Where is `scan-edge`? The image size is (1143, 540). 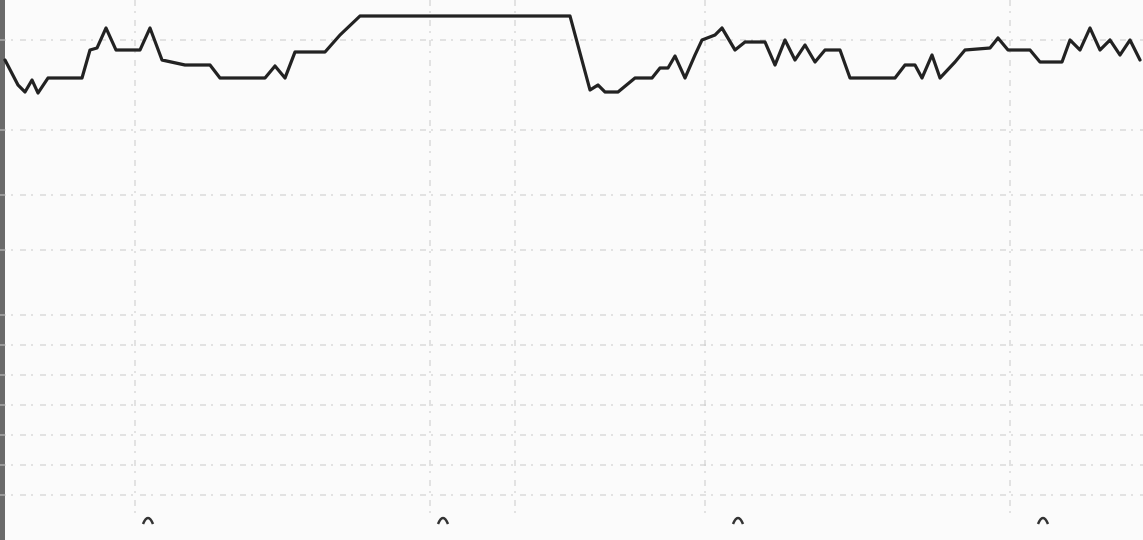
scan-edge is located at coordinates (2, 270).